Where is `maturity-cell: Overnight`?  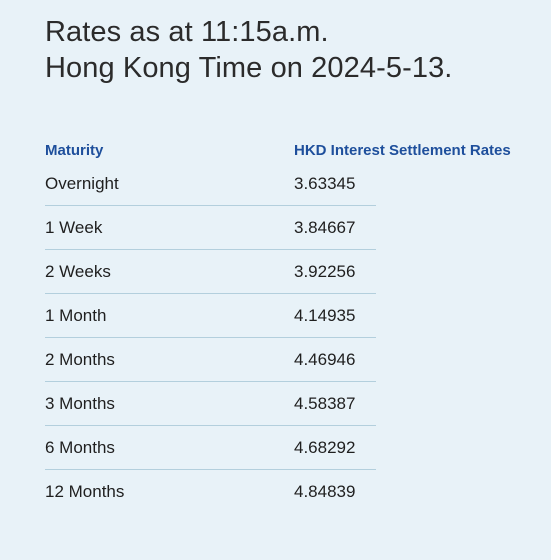
maturity-cell: Overnight is located at coordinates (82, 183).